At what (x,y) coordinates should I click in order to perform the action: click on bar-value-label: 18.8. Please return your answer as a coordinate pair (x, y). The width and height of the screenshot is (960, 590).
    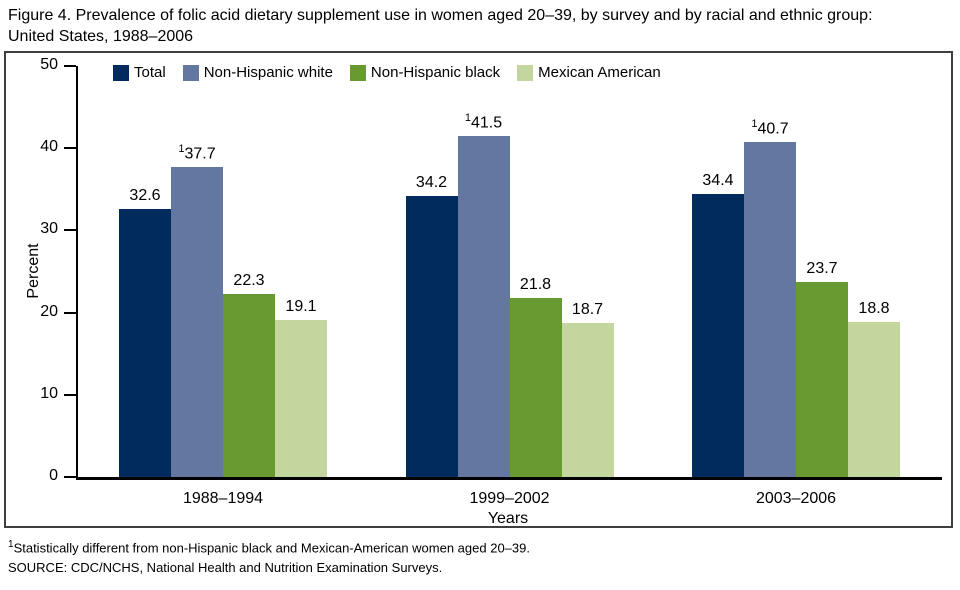
    Looking at the image, I should click on (874, 309).